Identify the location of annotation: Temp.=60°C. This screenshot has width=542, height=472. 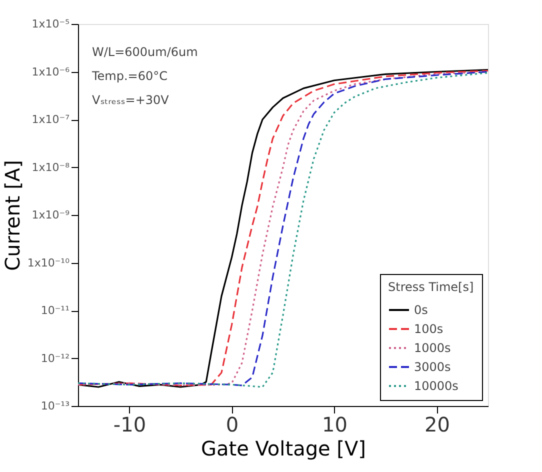
(129, 76).